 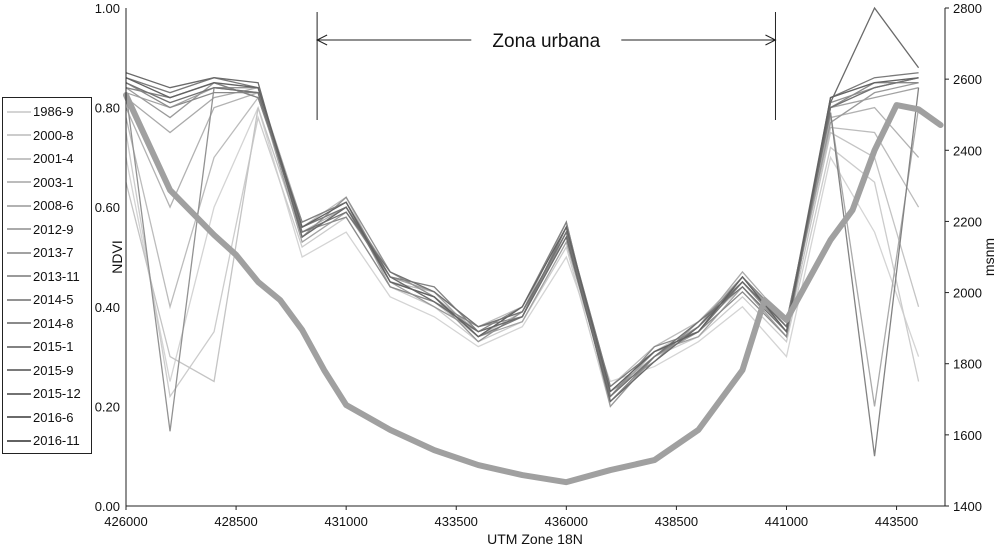 I want to click on y2-tick-label: 2000, so click(x=967, y=293).